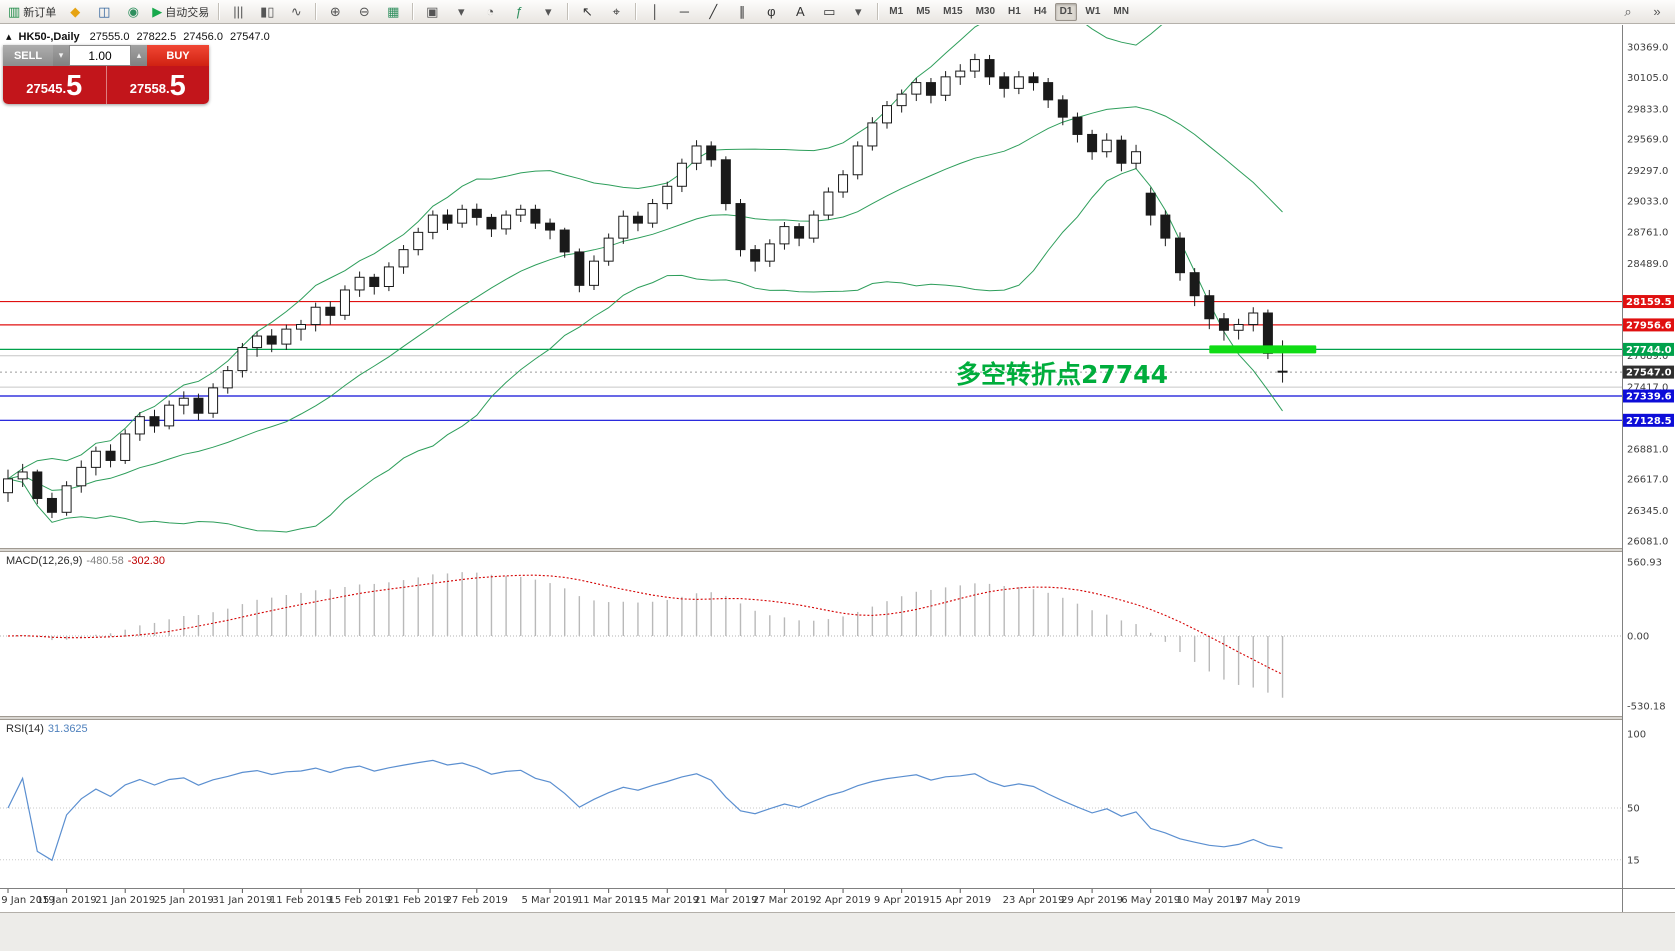  I want to click on ohlc-low: 27456.0, so click(203, 37).